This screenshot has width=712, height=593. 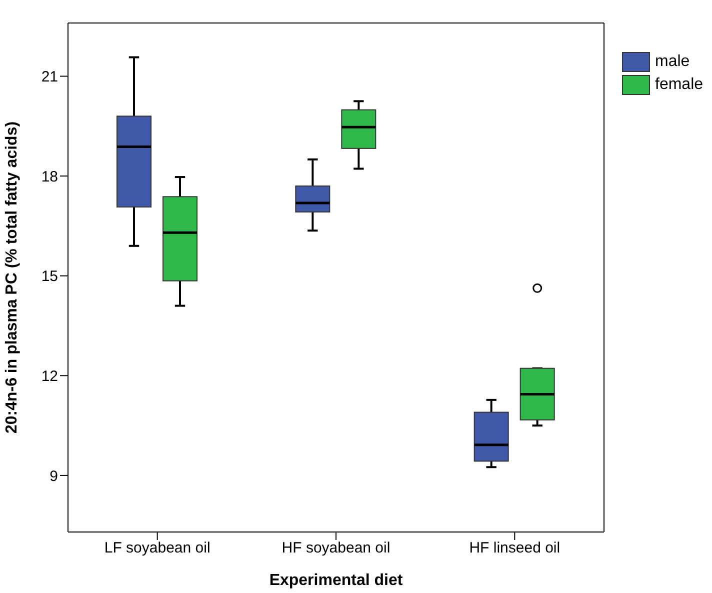 What do you see at coordinates (49, 77) in the screenshot?
I see `y-tick-label: 21` at bounding box center [49, 77].